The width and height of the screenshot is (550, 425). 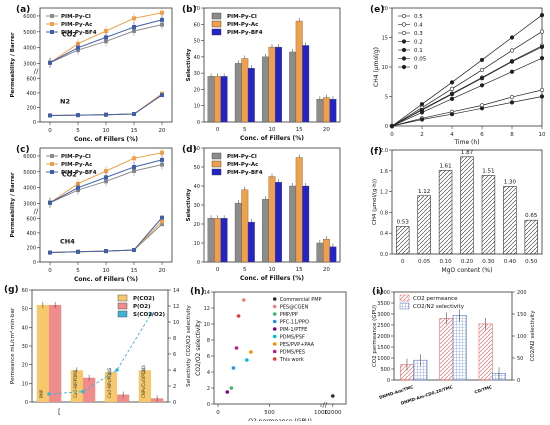 I want to click on panel-h-ytick-label: 8, so click(x=208, y=341).